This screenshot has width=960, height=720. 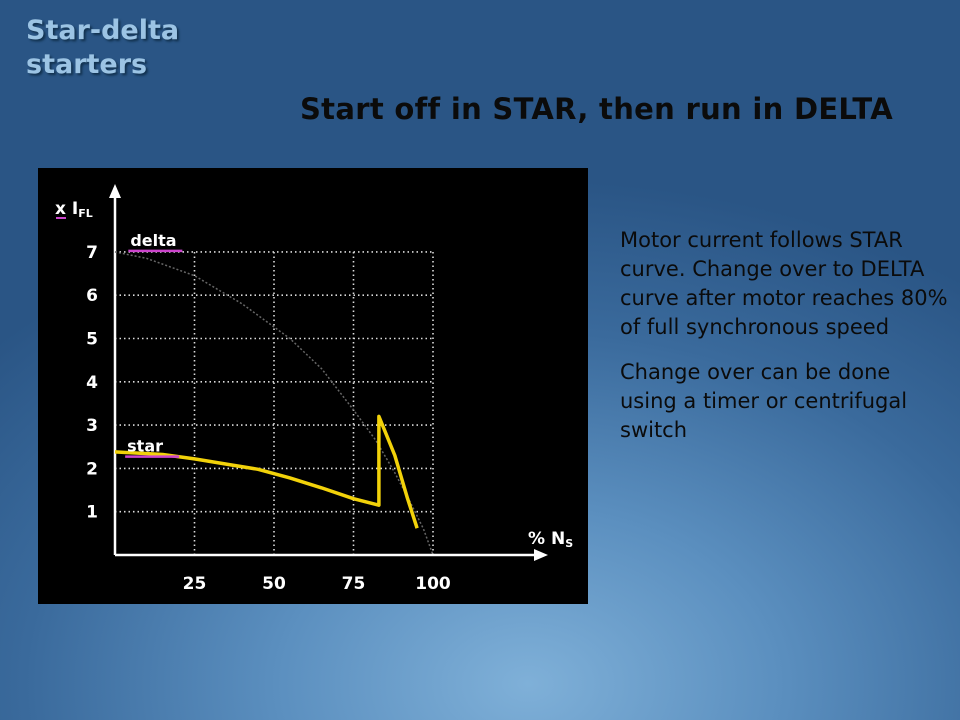 What do you see at coordinates (92, 296) in the screenshot?
I see `y-tick-label-6: 6` at bounding box center [92, 296].